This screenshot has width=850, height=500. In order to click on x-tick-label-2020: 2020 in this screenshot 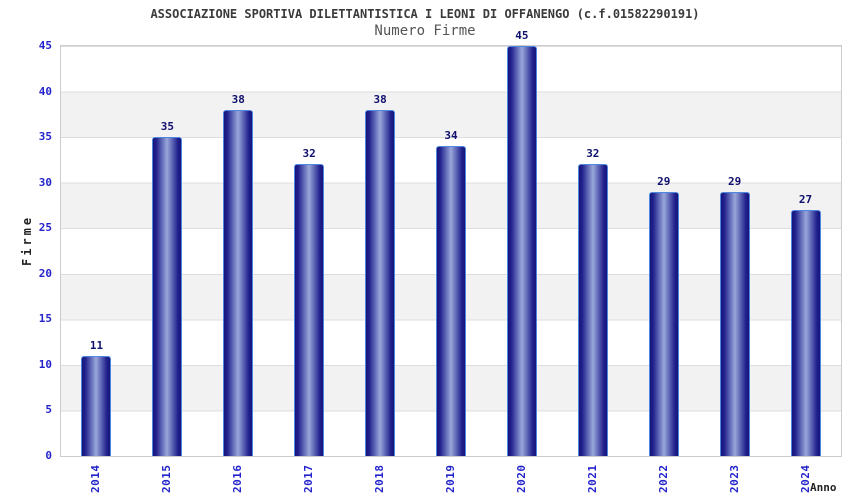, I will do `click(521, 479)`.